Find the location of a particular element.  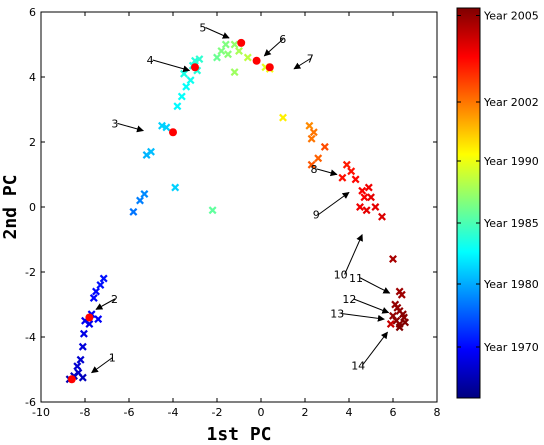

annotation-label: 2 is located at coordinates (114, 299).